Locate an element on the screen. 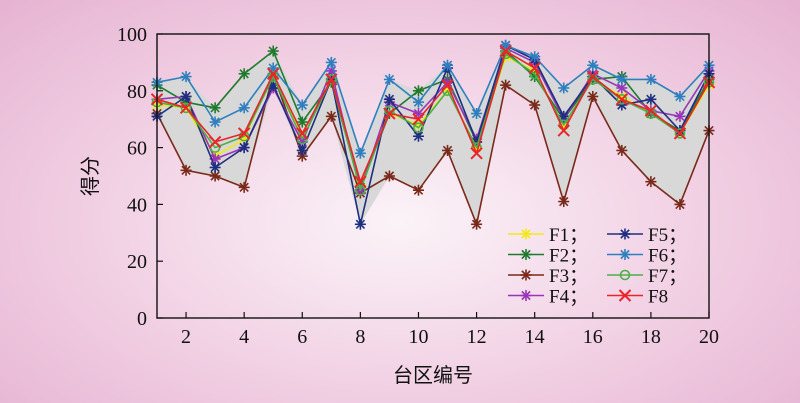 Image resolution: width=800 pixels, height=403 pixels. x-tick-label-8: 8 is located at coordinates (360, 337).